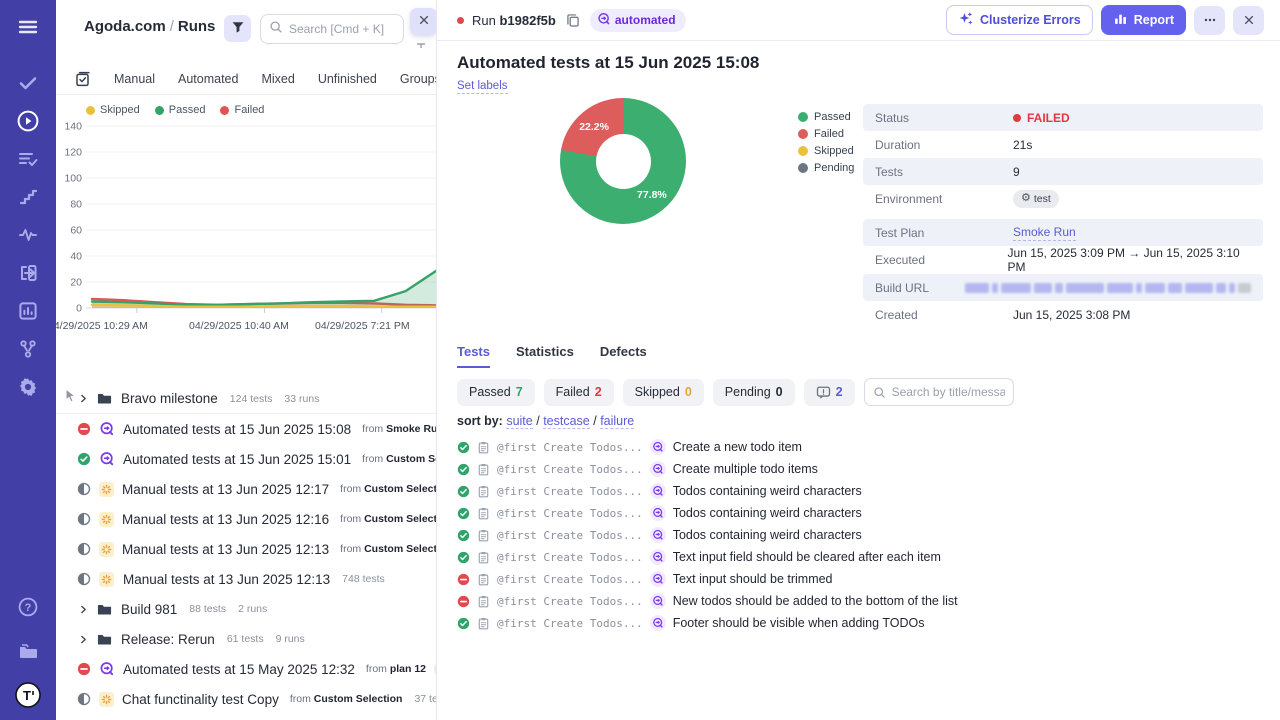 This screenshot has width=1280, height=720. Describe the element at coordinates (617, 421) in the screenshot. I see `sort-option-failure: failure` at that location.